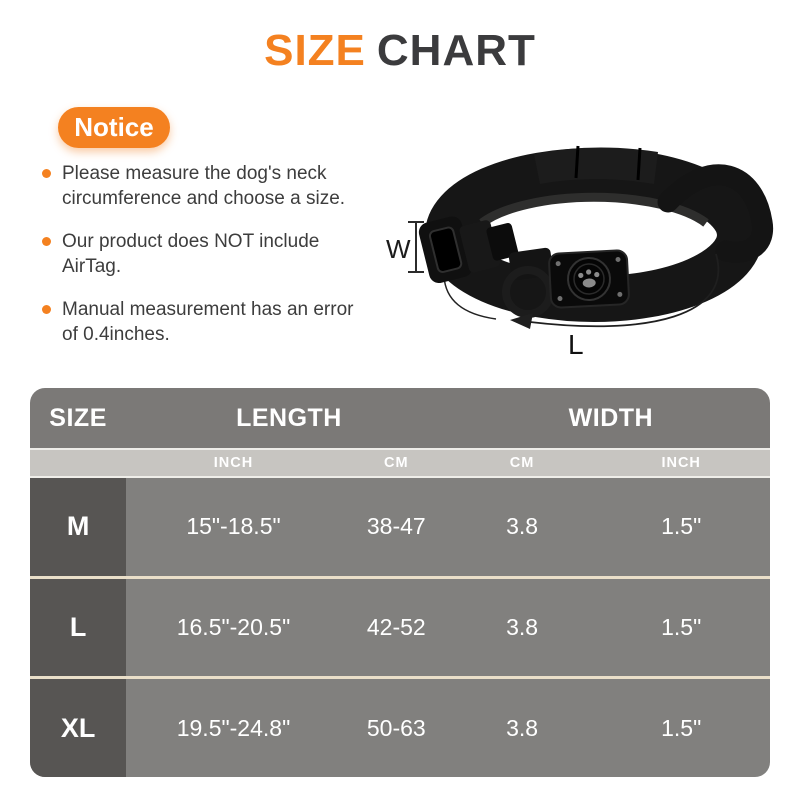  I want to click on table-row-m: M 15"-18.5" 38-47 3.8 1.5", so click(400, 527).